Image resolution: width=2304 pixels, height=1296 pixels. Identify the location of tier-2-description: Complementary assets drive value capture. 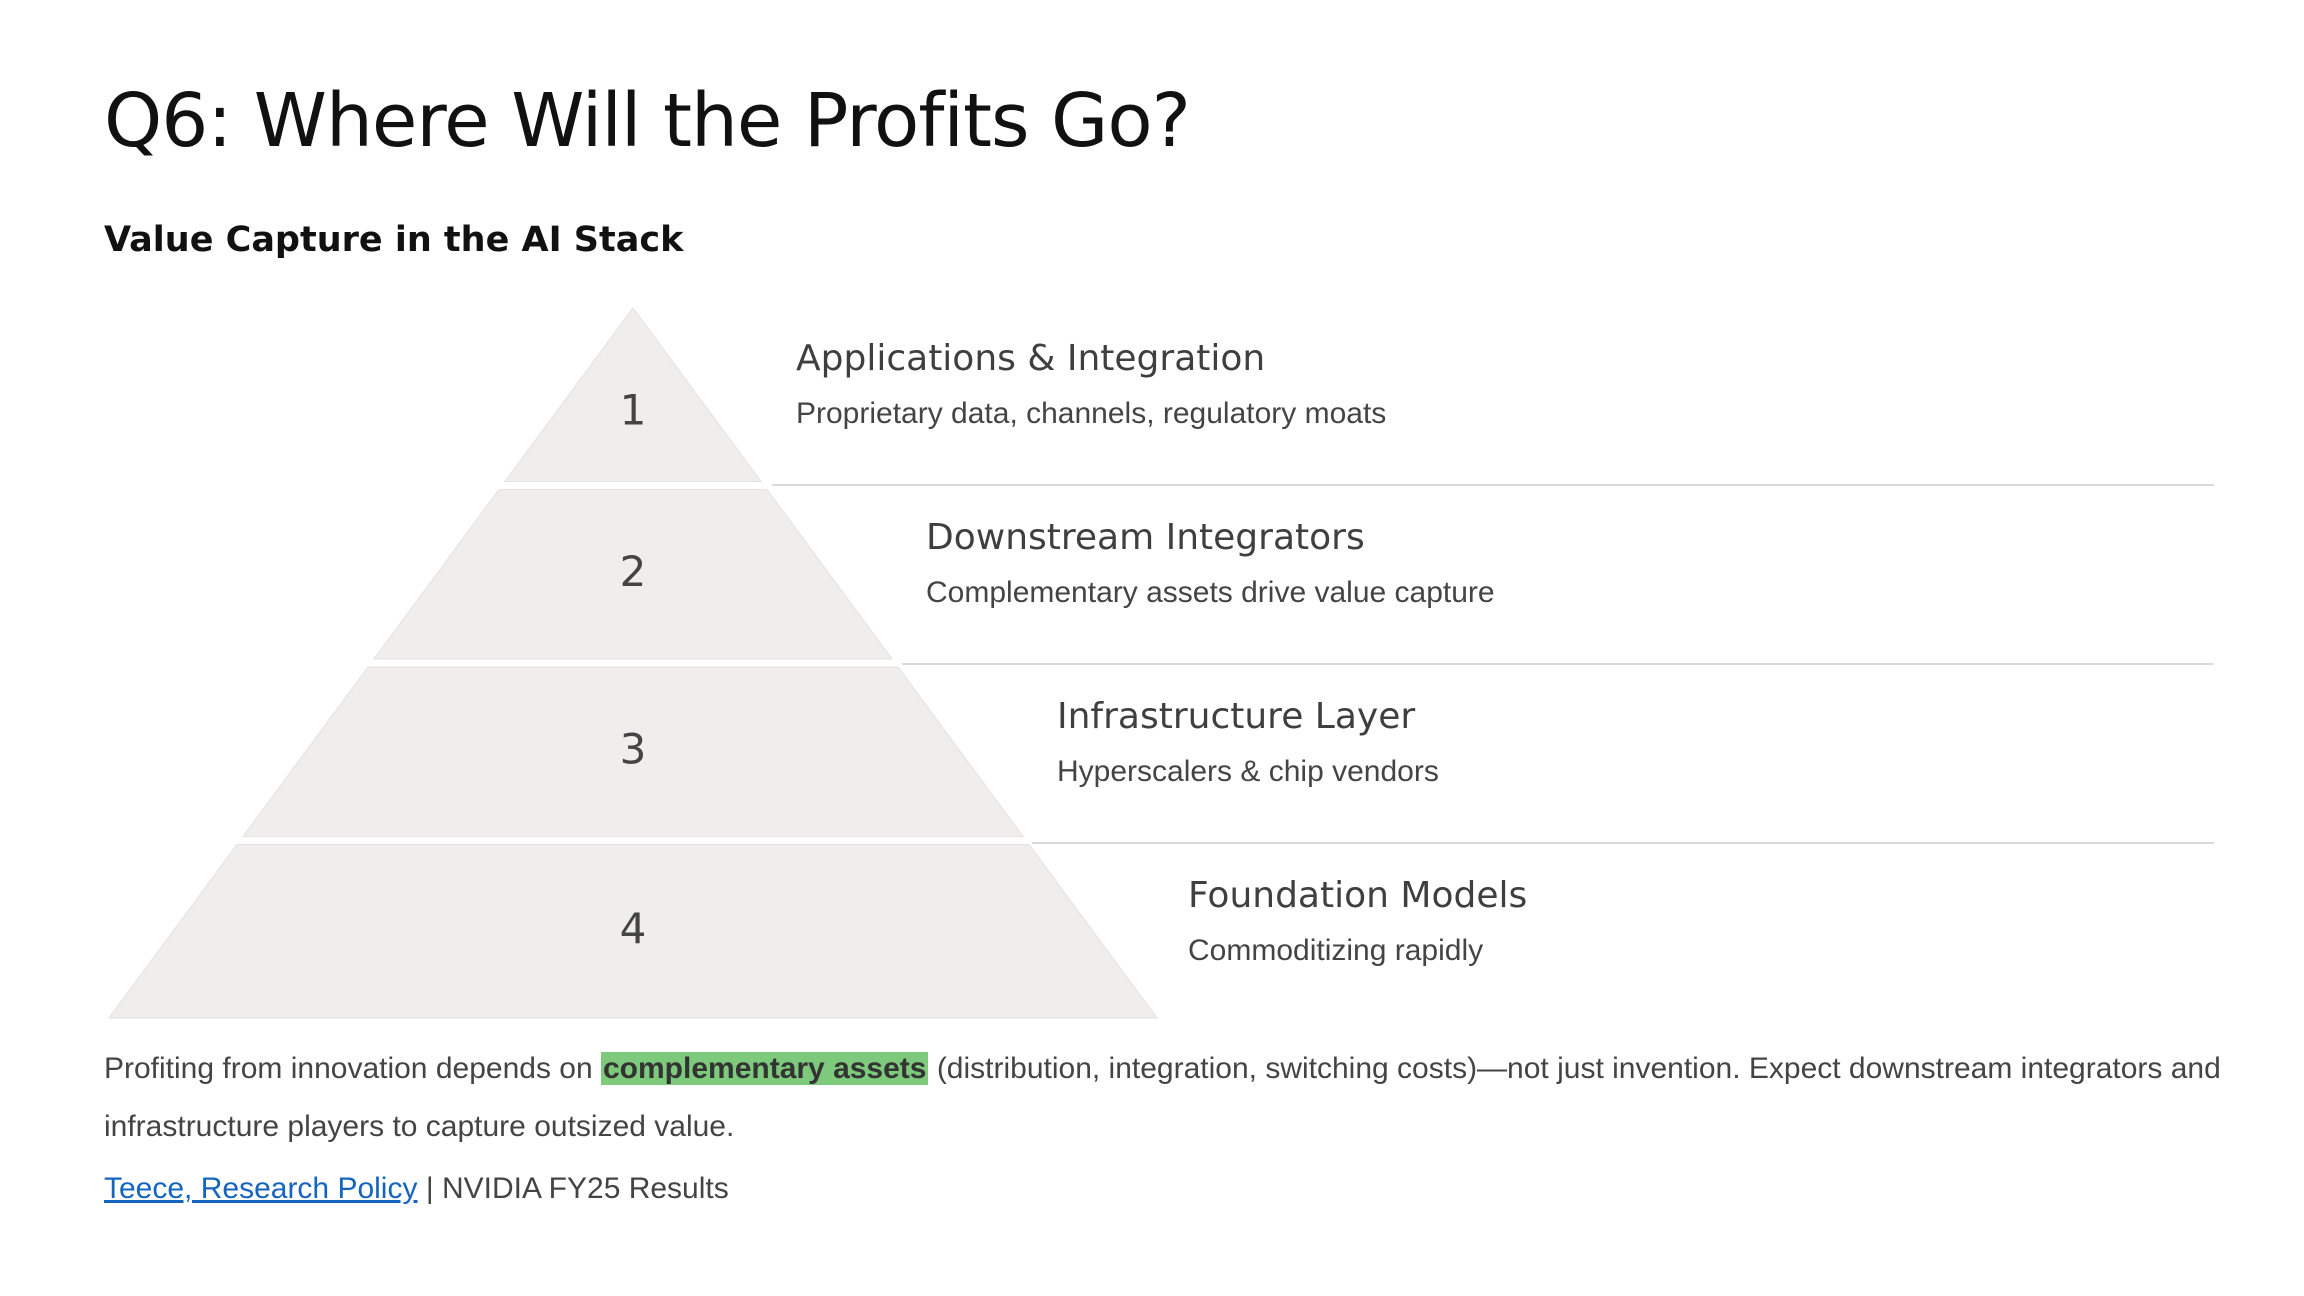
(1210, 592).